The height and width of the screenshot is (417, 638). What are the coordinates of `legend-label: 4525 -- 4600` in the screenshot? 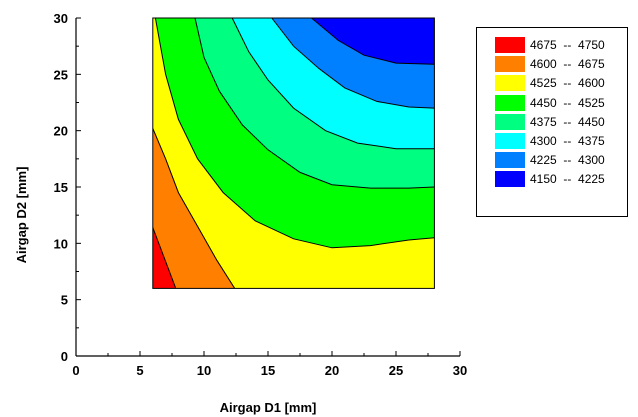 It's located at (567, 83).